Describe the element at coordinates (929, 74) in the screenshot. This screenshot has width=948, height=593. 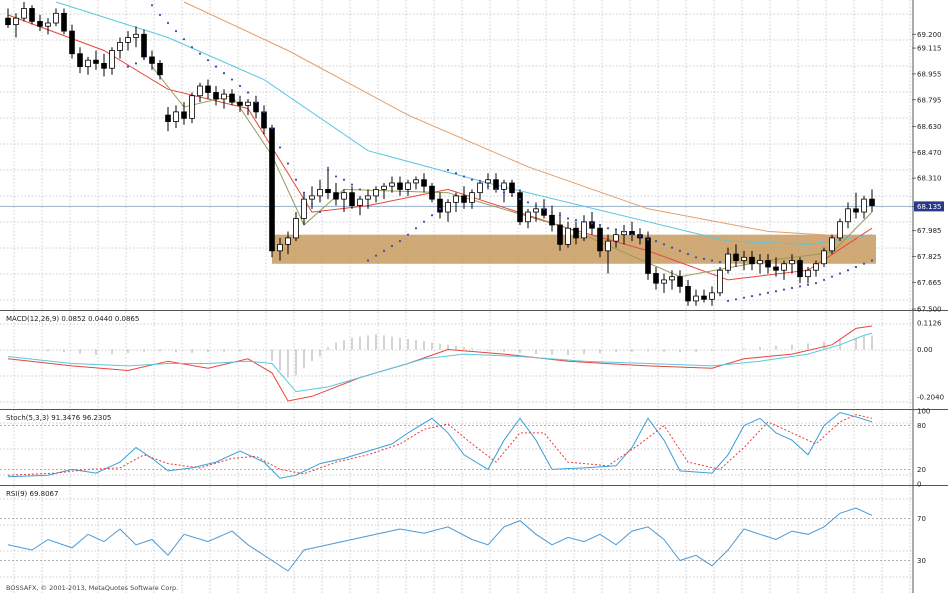
I see `price-tick-label: 68.955` at that location.